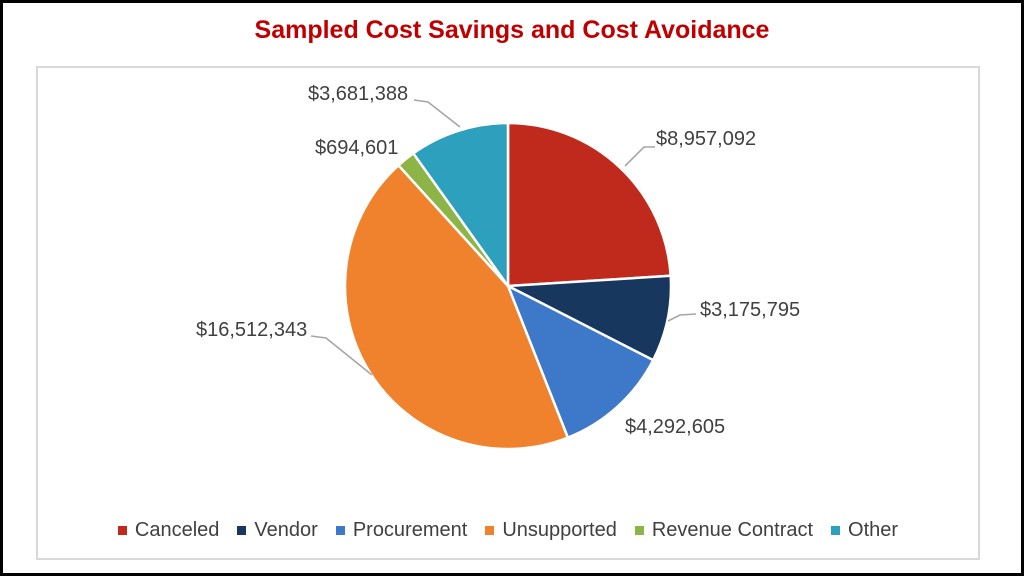 This screenshot has height=576, width=1024. I want to click on leader-line-vendor, so click(682, 317).